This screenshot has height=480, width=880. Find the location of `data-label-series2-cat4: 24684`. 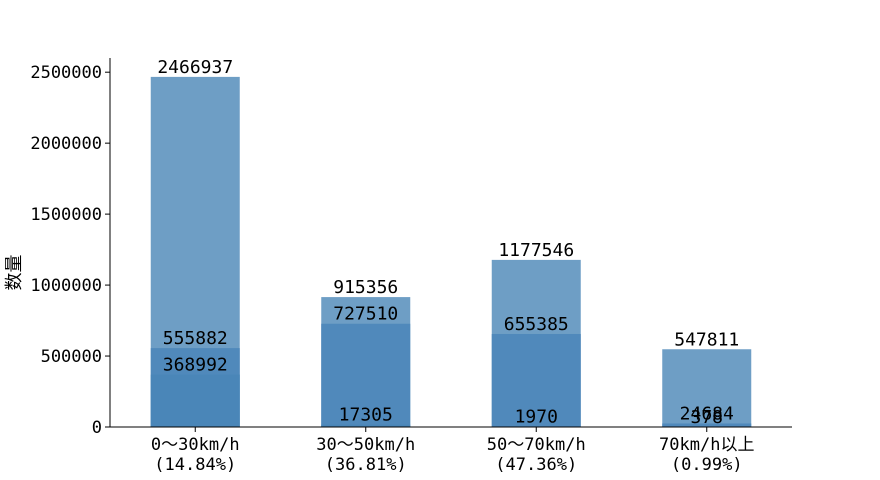

data-label-series2-cat4: 24684 is located at coordinates (707, 413).